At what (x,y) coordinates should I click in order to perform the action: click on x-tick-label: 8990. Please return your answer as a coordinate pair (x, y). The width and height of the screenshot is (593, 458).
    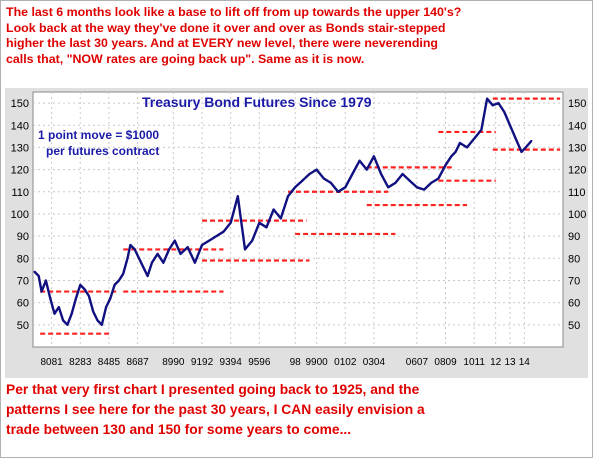
    Looking at the image, I should click on (173, 362).